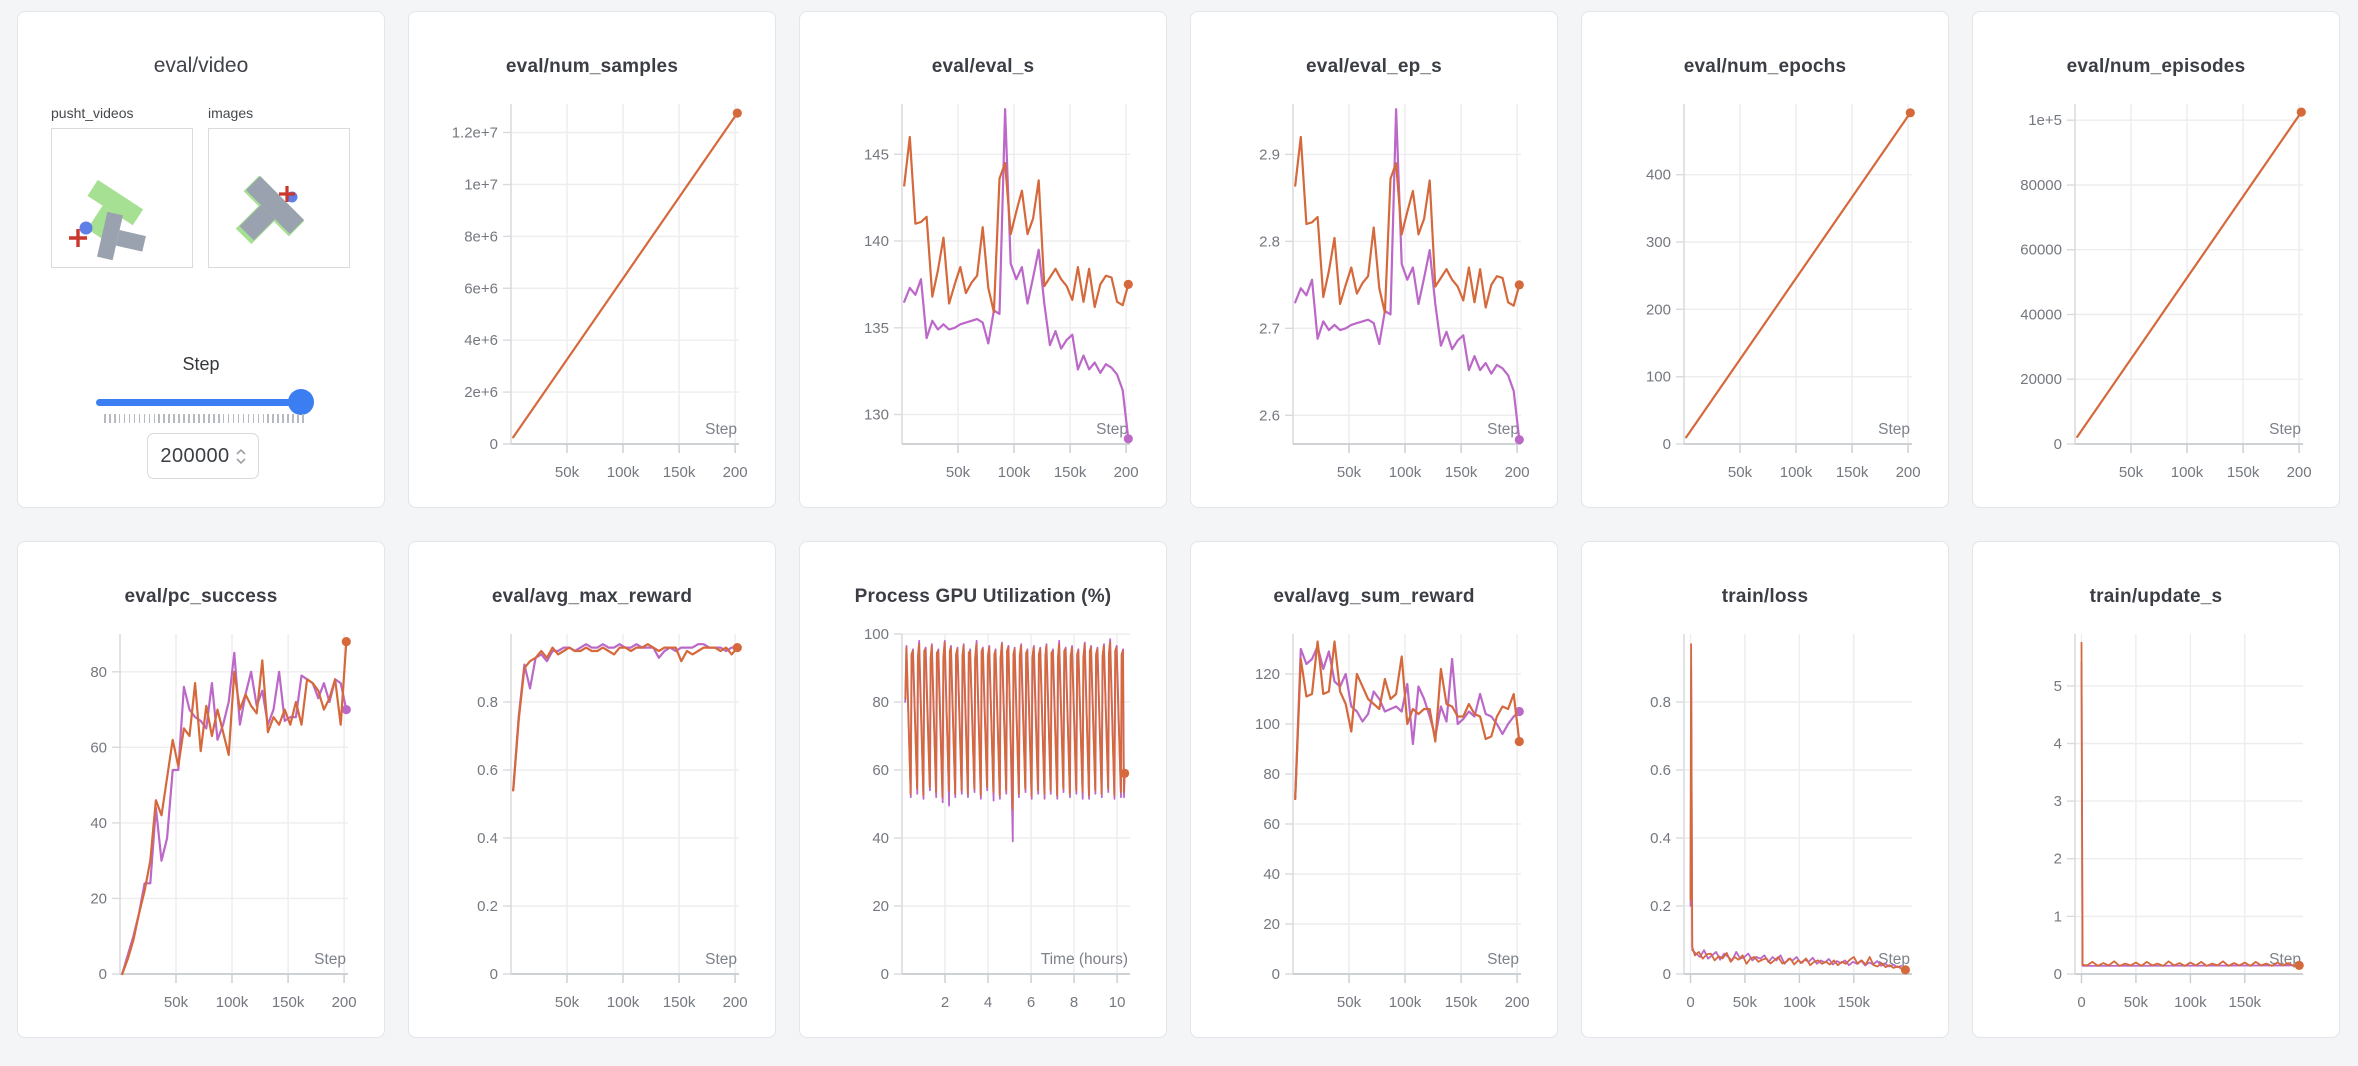 This screenshot has width=2358, height=1066. What do you see at coordinates (1374, 66) in the screenshot?
I see `chart-title: eval/eval_ep_s` at bounding box center [1374, 66].